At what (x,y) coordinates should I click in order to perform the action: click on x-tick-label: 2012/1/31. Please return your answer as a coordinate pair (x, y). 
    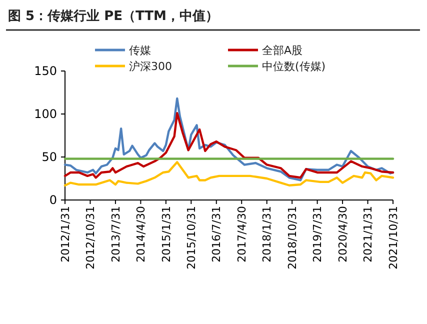
    Looking at the image, I should click on (65, 234).